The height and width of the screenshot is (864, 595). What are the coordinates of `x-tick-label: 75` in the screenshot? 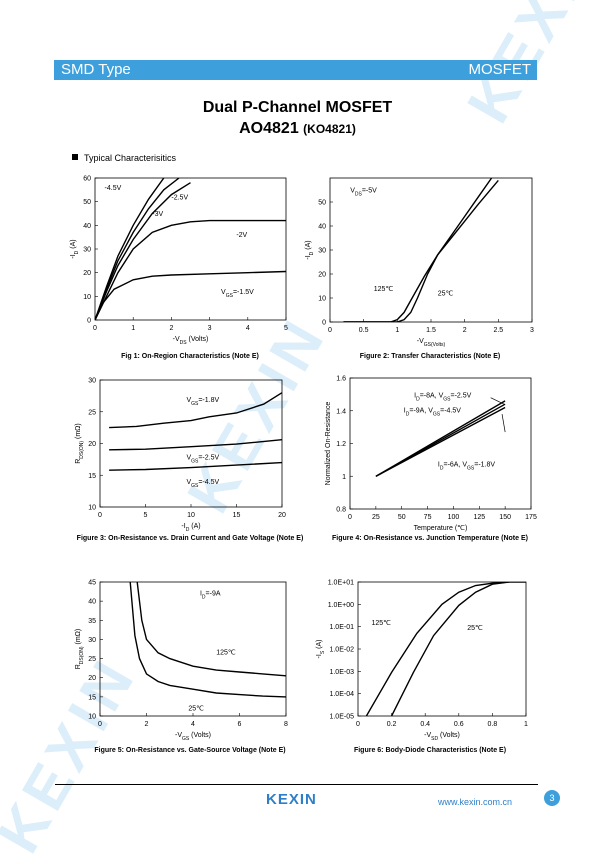 It's located at (428, 517).